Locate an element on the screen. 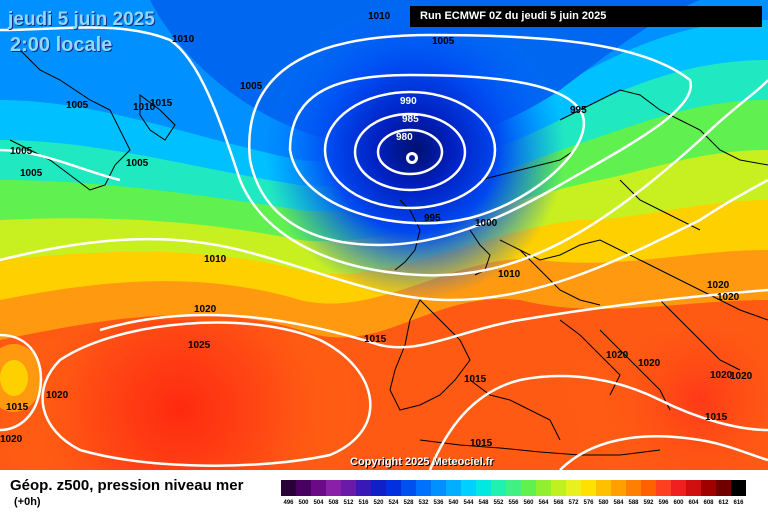 Image resolution: width=768 pixels, height=512 pixels. scale-tick-label: 568 is located at coordinates (558, 503).